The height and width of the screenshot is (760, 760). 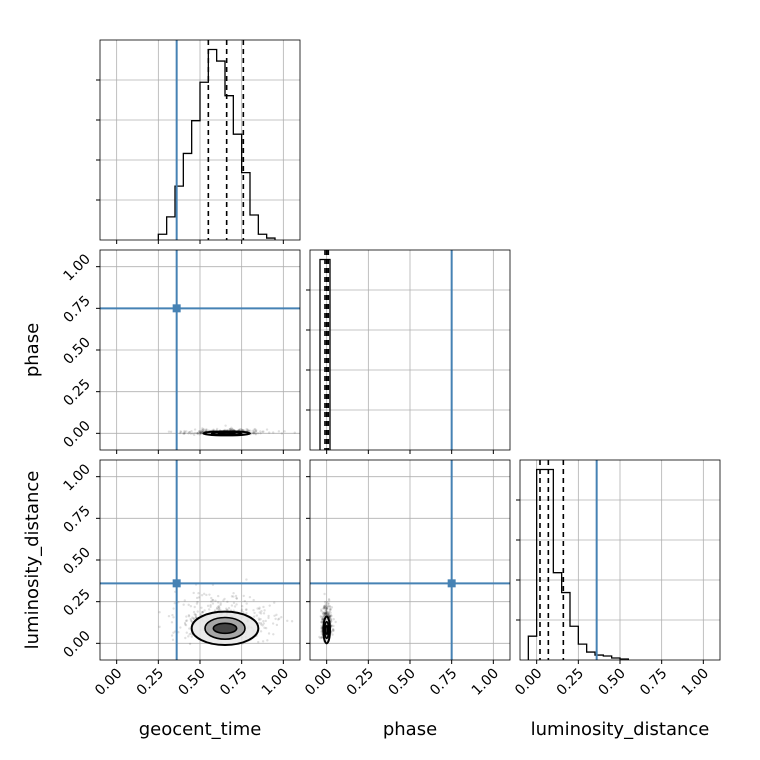 What do you see at coordinates (76, 434) in the screenshot?
I see `y-tick-label-phase-0: 0.00` at bounding box center [76, 434].